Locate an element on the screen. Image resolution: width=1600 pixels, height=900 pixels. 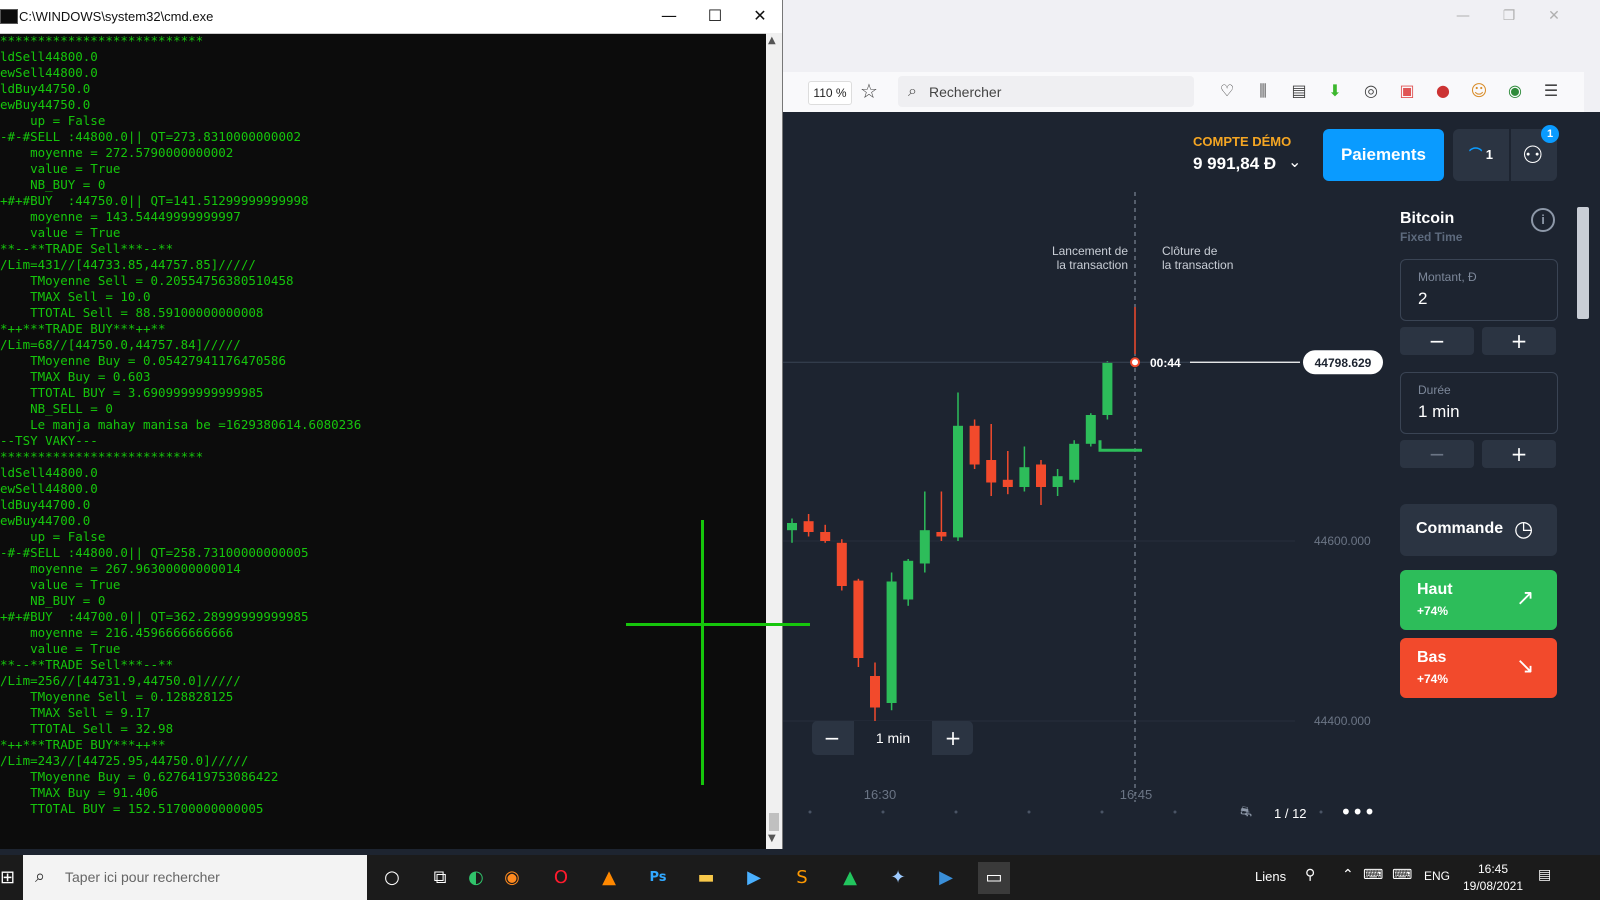
firefox-icon: ◉ is located at coordinates (512, 877).